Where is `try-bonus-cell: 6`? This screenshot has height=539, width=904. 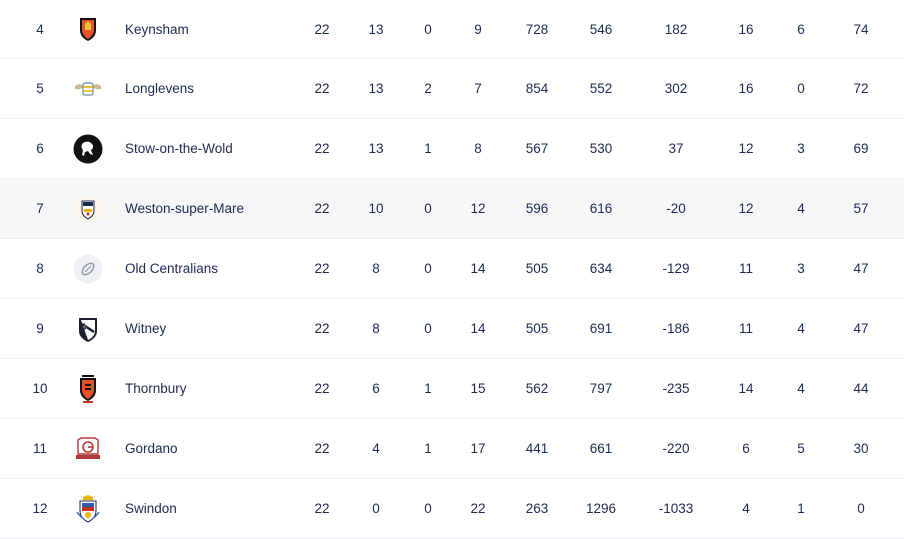 try-bonus-cell: 6 is located at coordinates (746, 448).